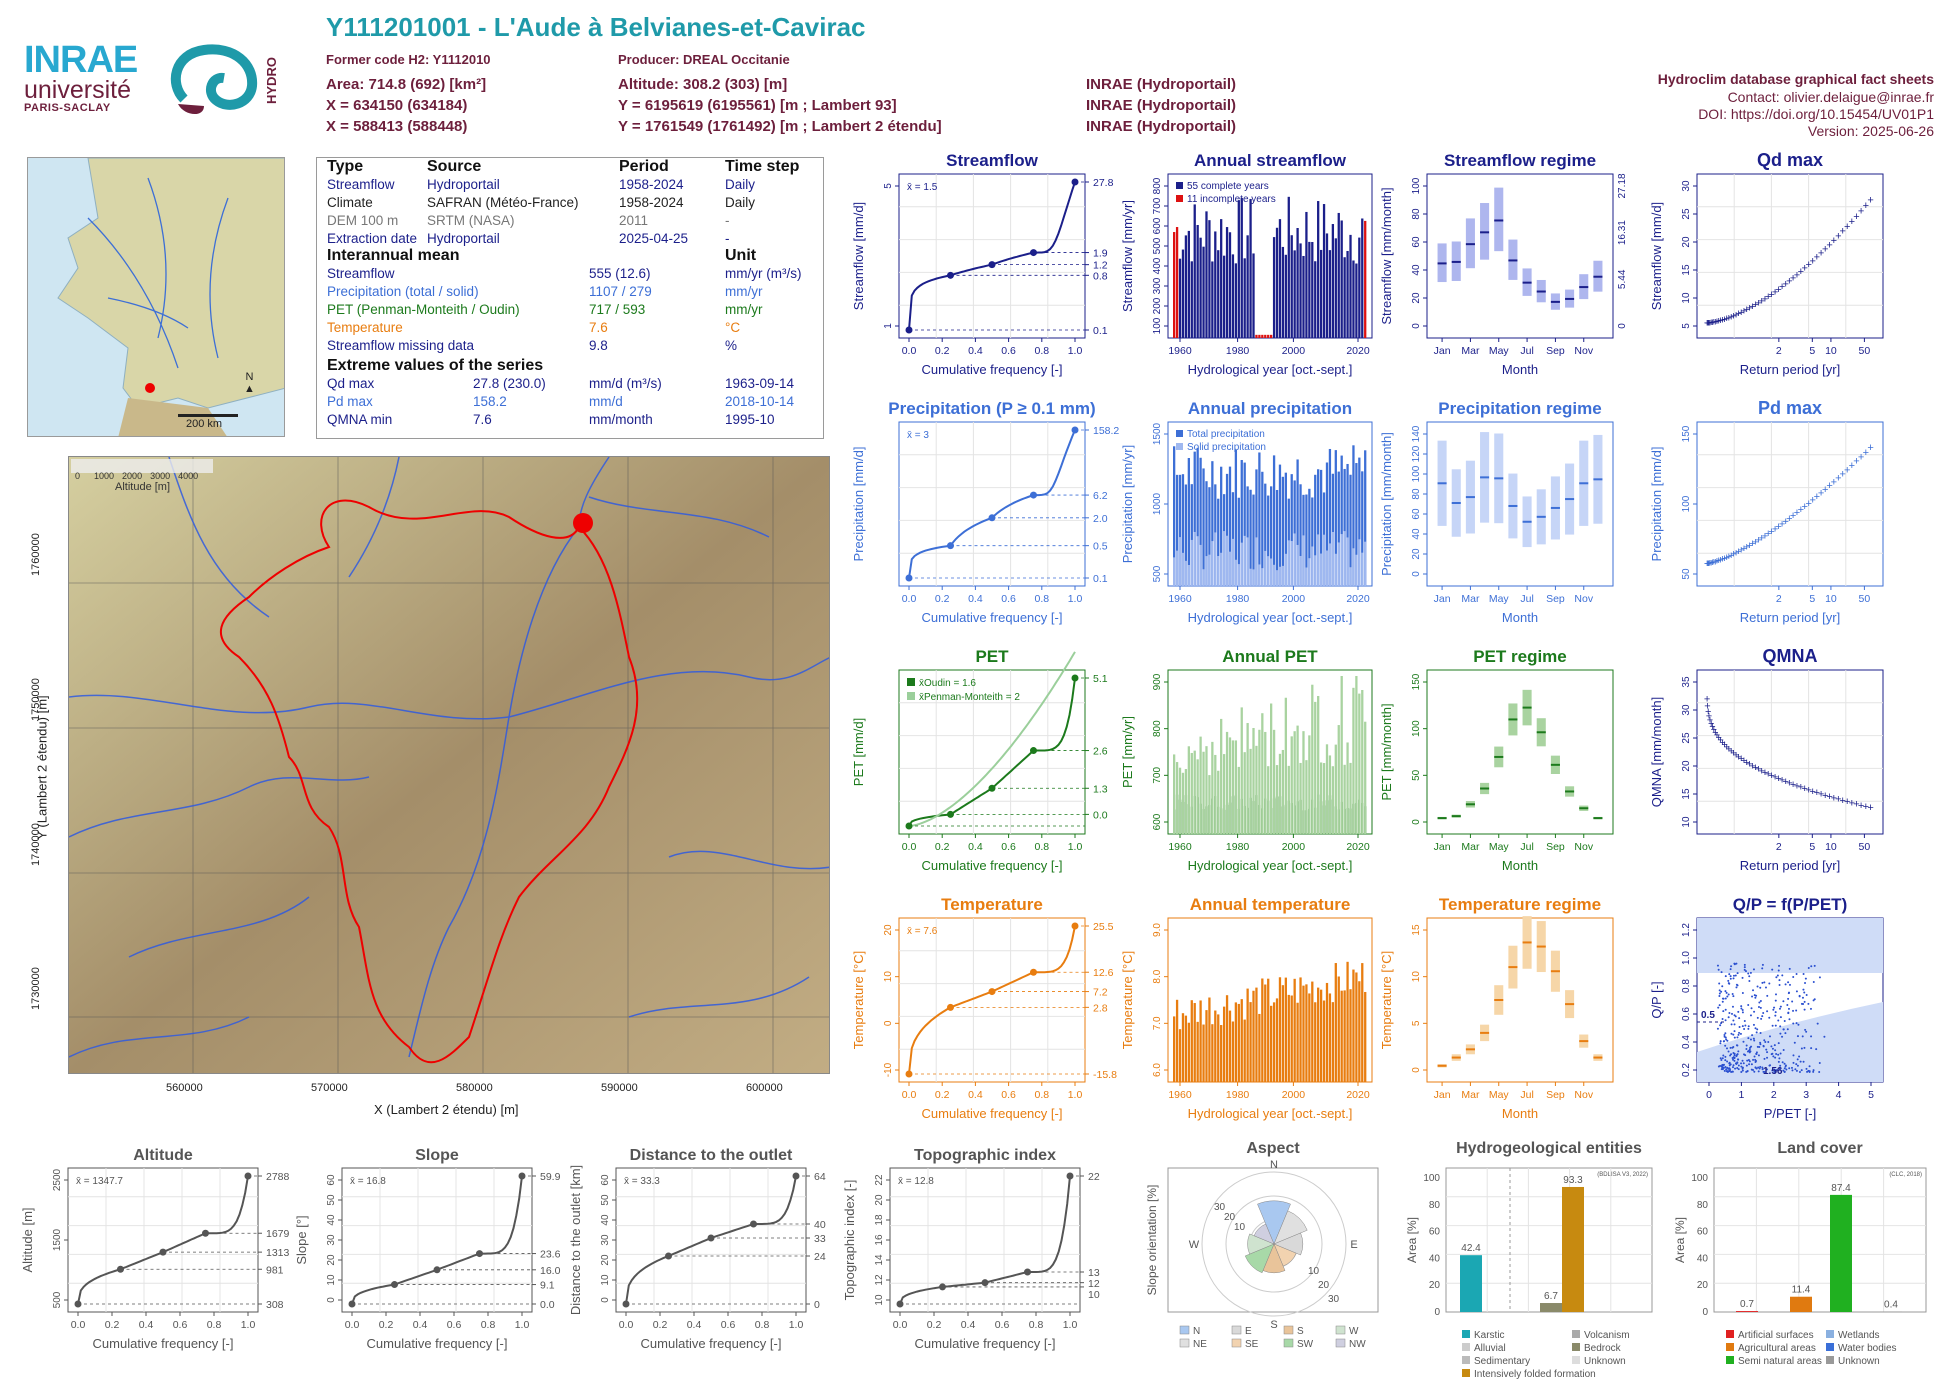  What do you see at coordinates (1499, 351) in the screenshot?
I see `x-tick-label: May` at bounding box center [1499, 351].